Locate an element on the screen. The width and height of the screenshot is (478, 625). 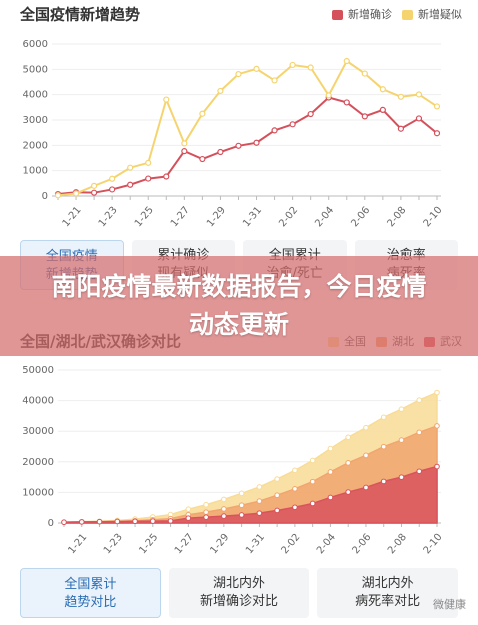
y-tick-label: 4000 is located at coordinates (35, 95).